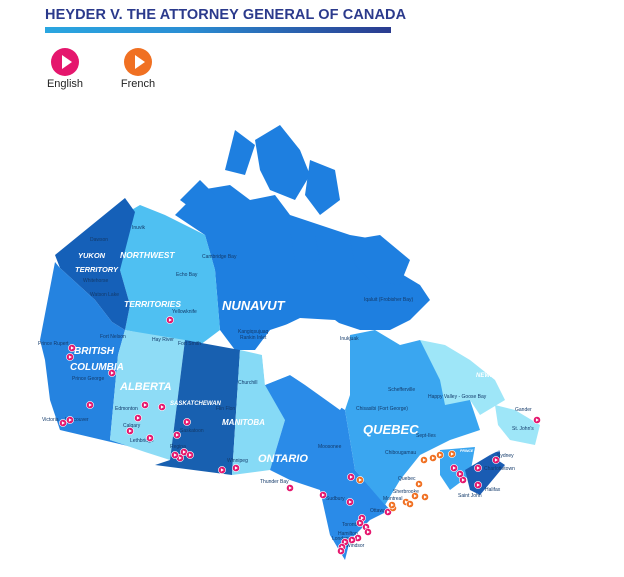  I want to click on city-label-prince_rupert: Prince Rupert, so click(53, 344).